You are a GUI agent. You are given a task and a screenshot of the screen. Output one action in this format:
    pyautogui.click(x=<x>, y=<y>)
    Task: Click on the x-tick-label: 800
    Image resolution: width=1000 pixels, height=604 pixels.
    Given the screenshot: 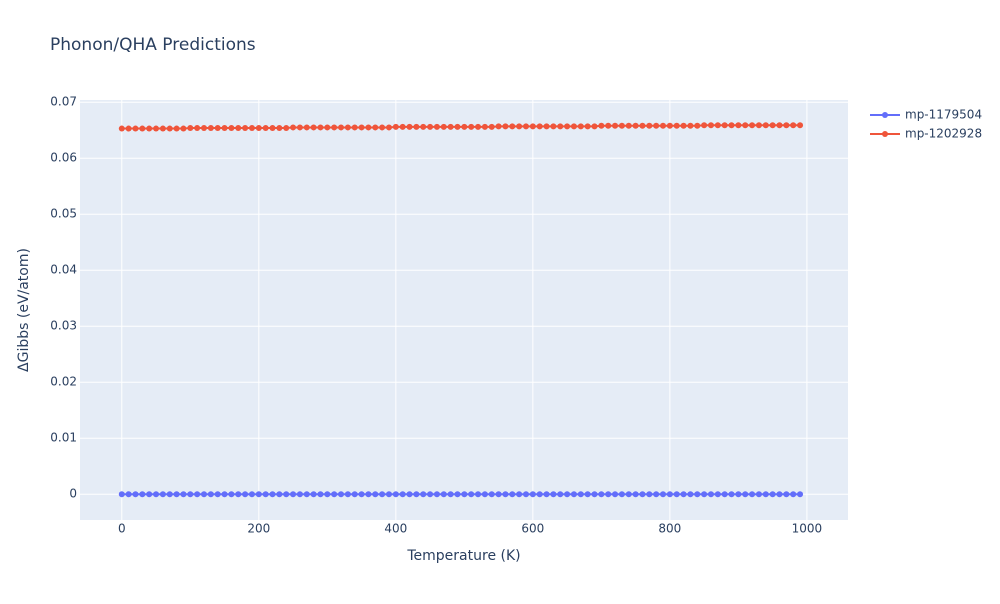 What is the action you would take?
    pyautogui.click(x=669, y=529)
    